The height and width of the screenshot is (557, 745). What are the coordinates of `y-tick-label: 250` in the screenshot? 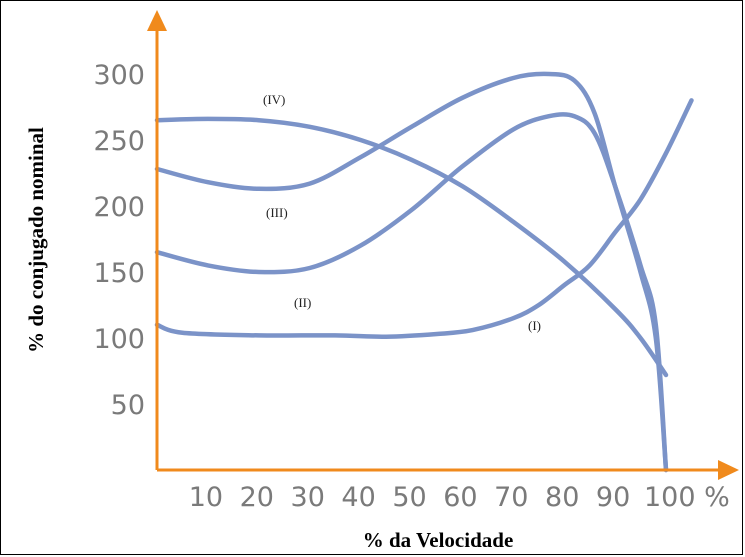 It's located at (119, 141).